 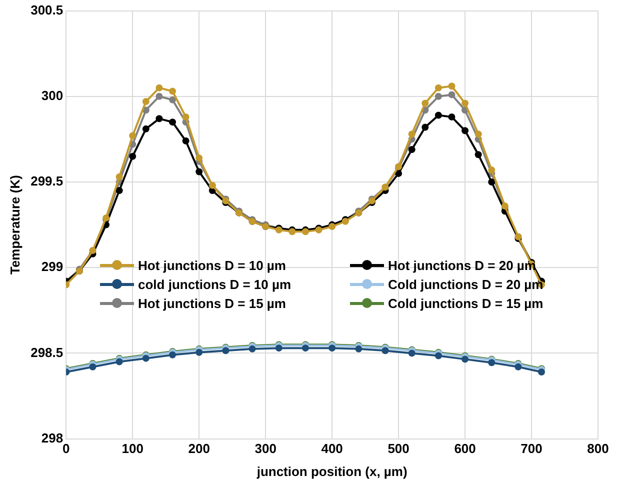 I want to click on y-tick-label: 298.5, so click(x=47, y=352).